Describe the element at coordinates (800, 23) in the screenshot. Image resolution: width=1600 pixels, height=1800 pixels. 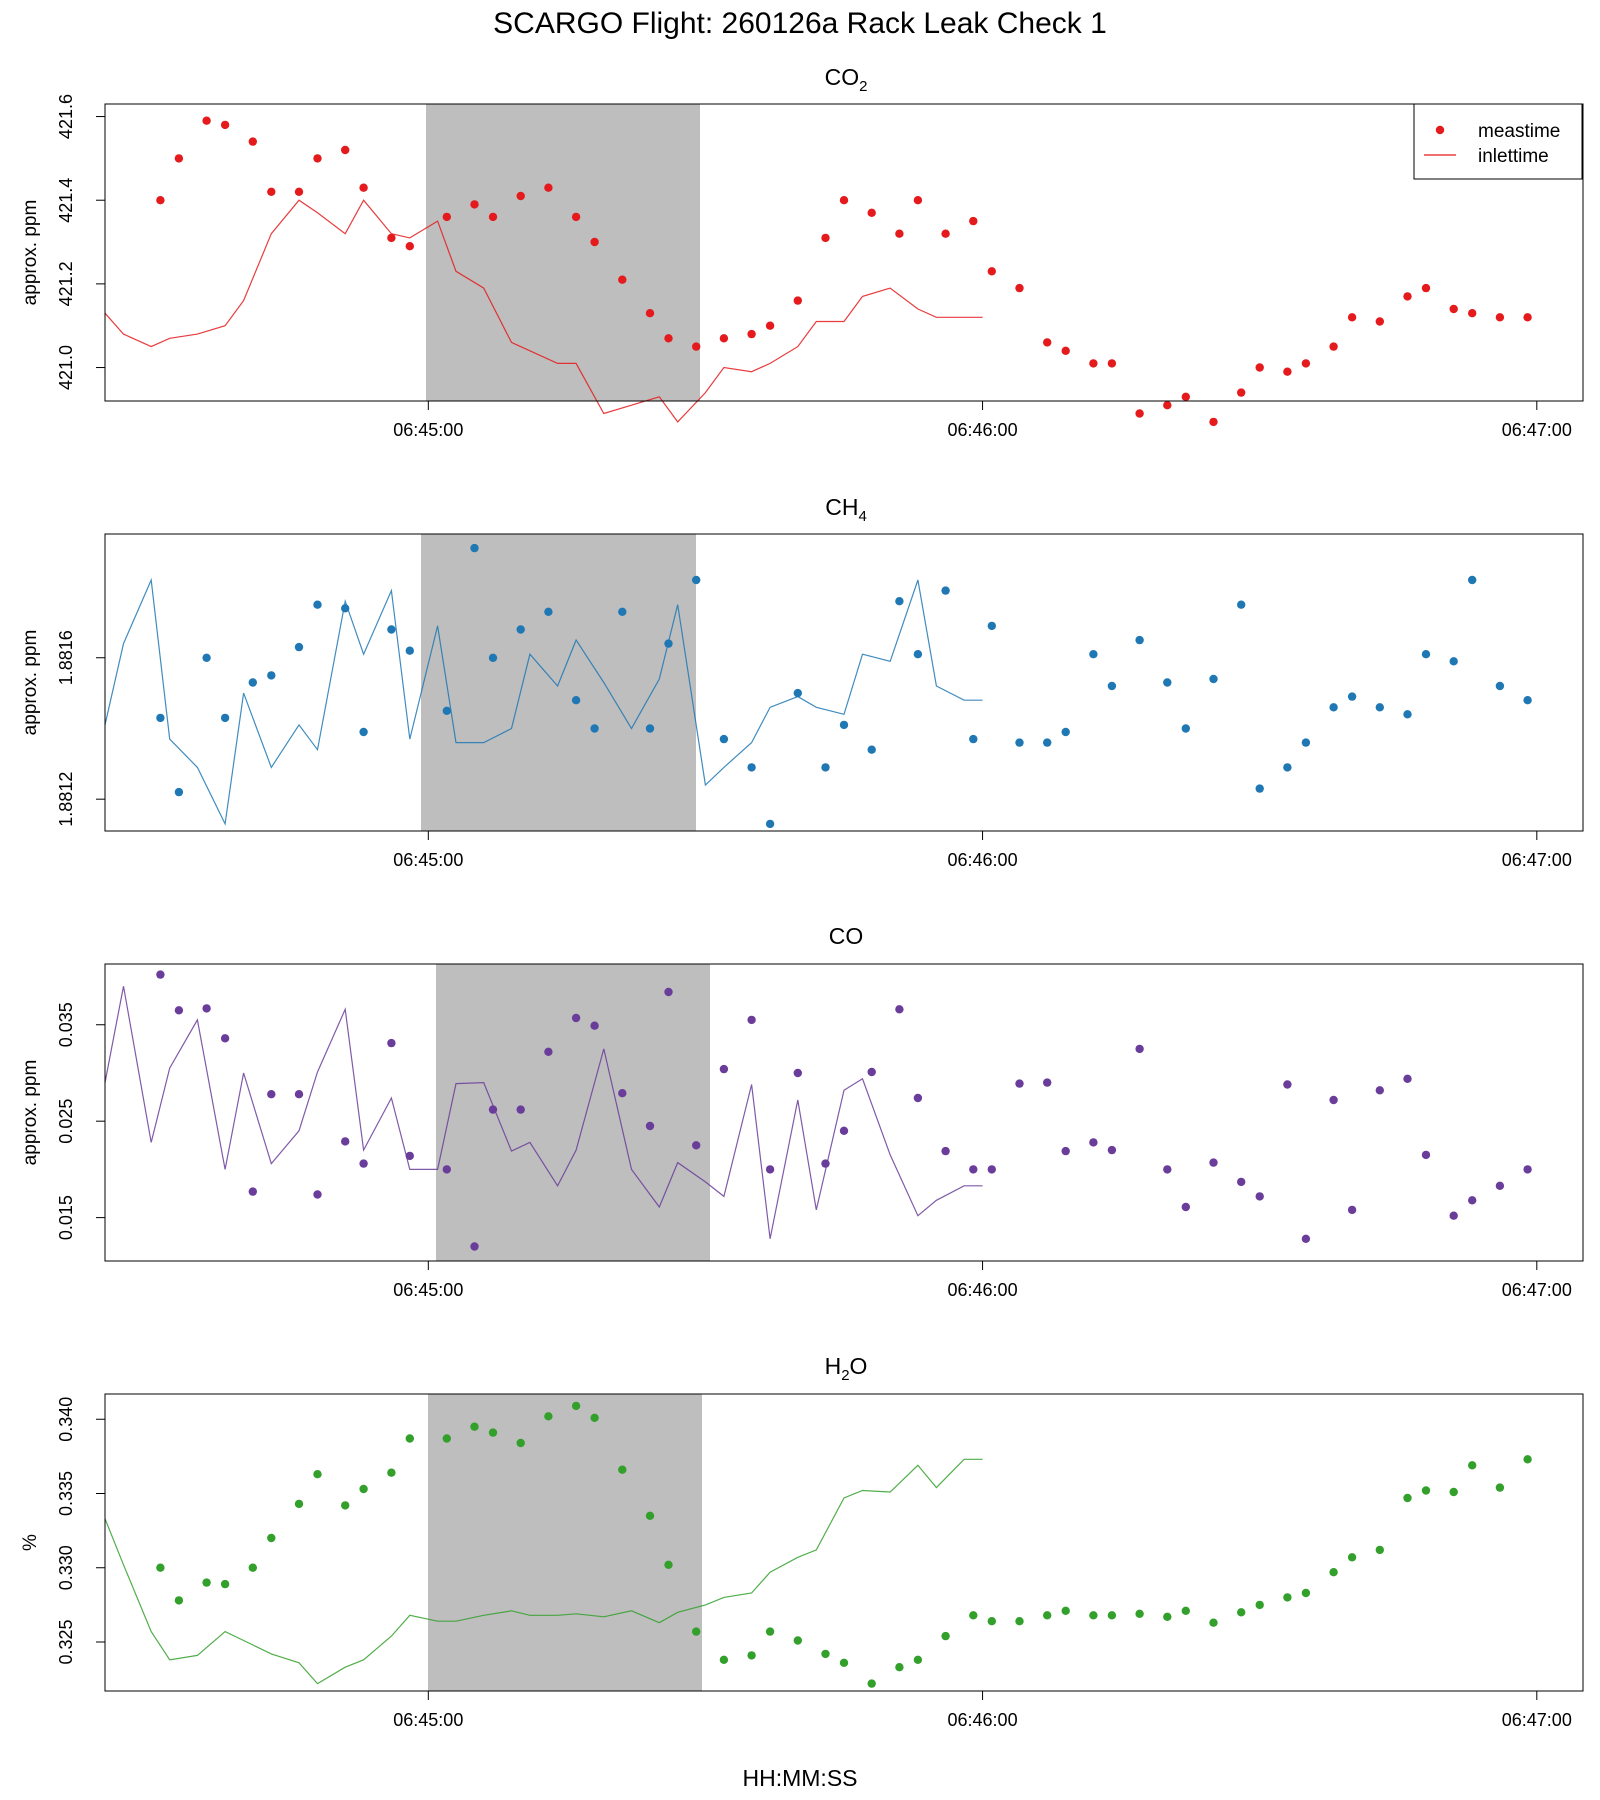
I see `figure-title: SCARGO Flight: 260126a Rack Leak Check 1` at that location.